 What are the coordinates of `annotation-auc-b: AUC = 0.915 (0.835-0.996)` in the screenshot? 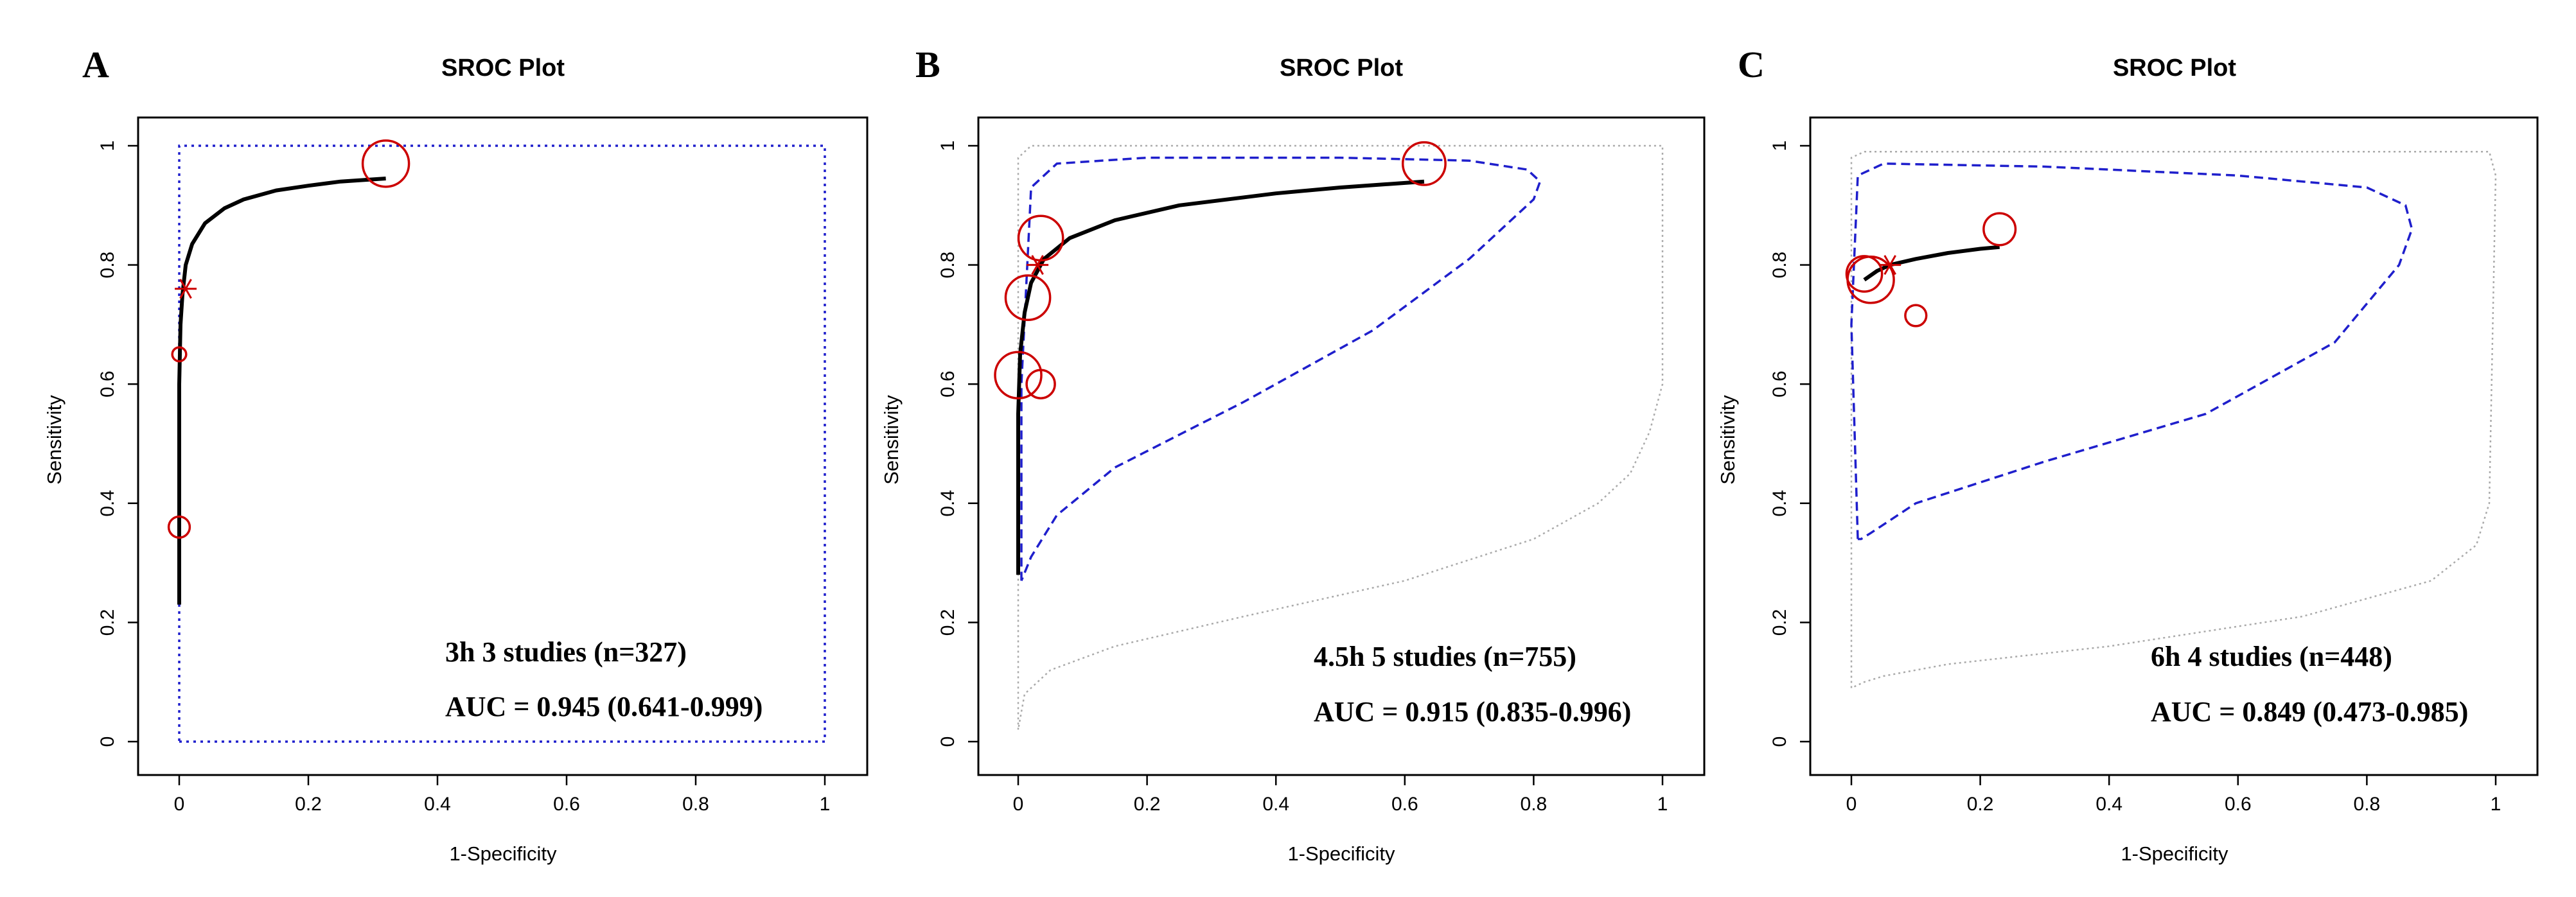 It's located at (1472, 711).